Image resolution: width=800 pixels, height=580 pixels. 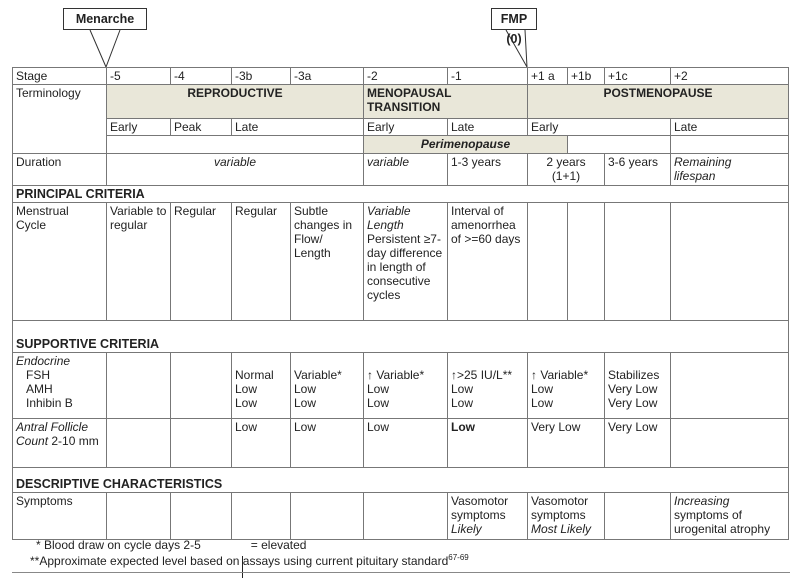 What do you see at coordinates (38, 375) in the screenshot?
I see `label-line: FSH` at bounding box center [38, 375].